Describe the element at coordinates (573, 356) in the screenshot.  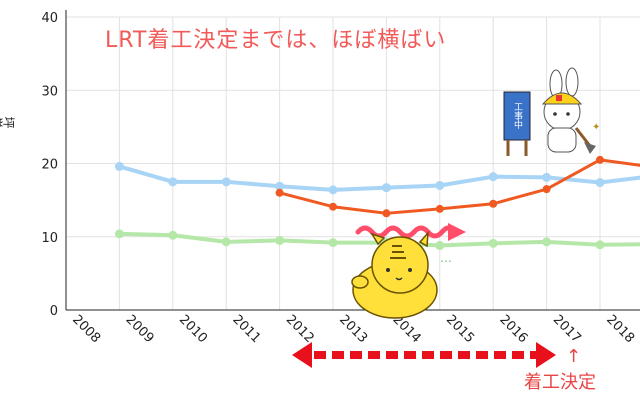
I see `annotation-arrow-glyph: ↑` at that location.